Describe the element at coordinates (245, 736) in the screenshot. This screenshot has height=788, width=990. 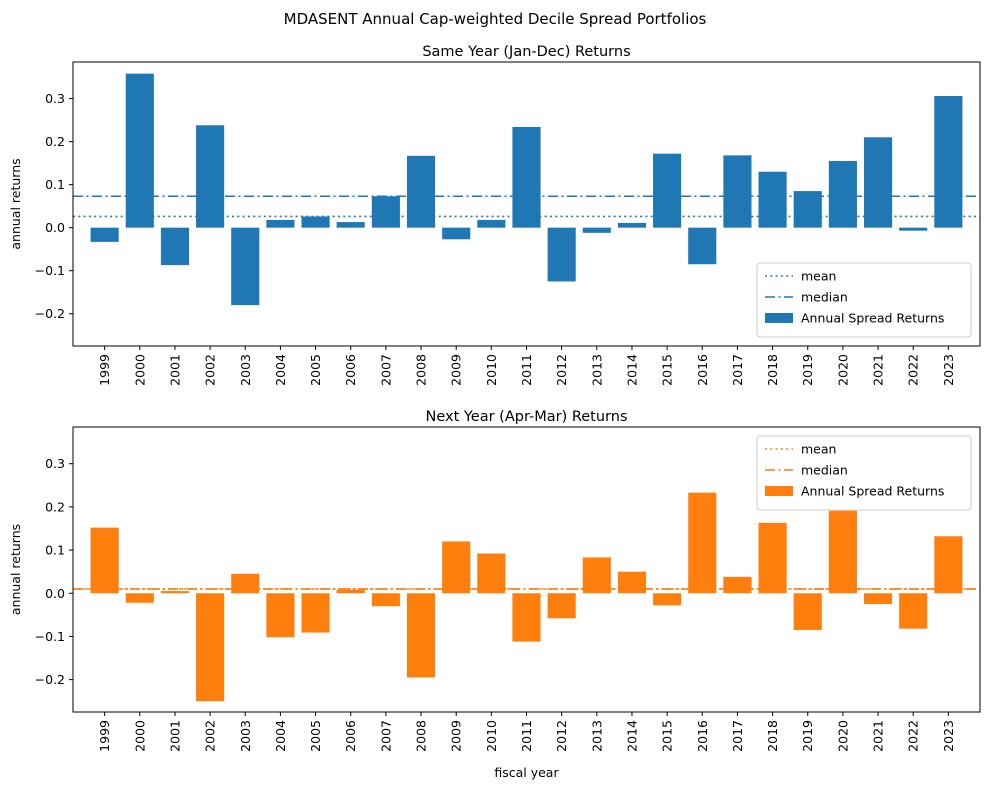
I see `x-tick-label: 2003` at that location.